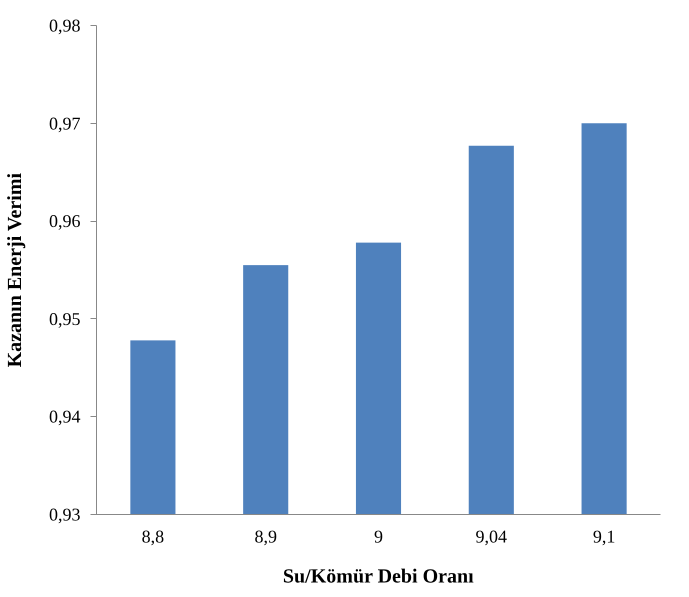  Describe the element at coordinates (64, 514) in the screenshot. I see `y-tick-label: 0,93` at that location.